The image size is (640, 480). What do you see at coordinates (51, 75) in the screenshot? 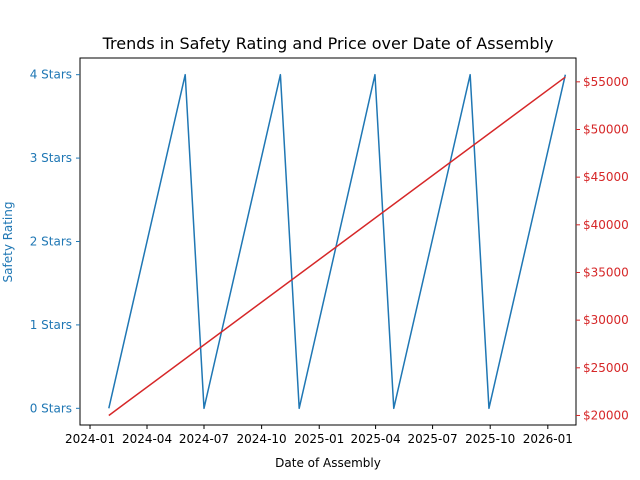
I see `y-left-tick-label: 4 Stars` at bounding box center [51, 75].